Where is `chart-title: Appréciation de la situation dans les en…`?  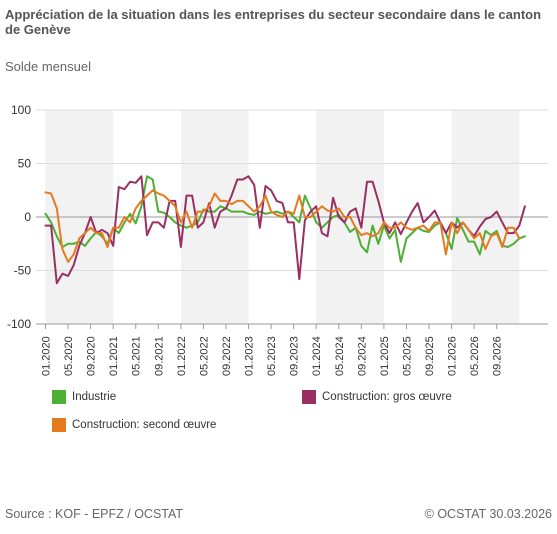 chart-title: Appréciation de la situation dans les en… is located at coordinates (273, 22).